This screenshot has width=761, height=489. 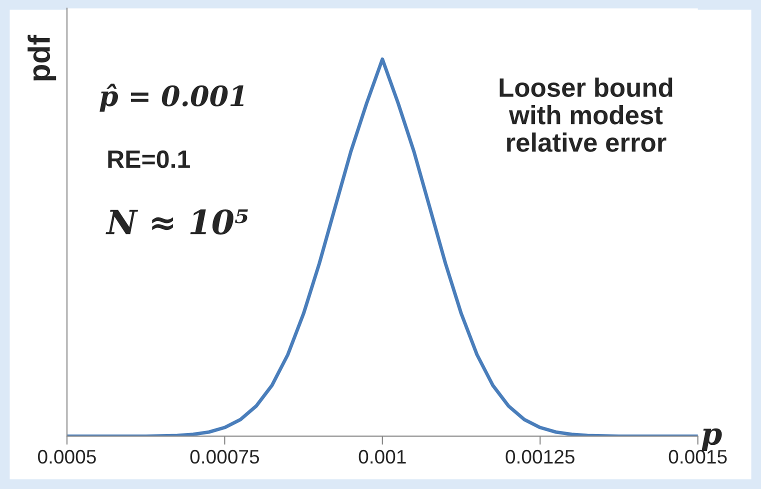 What do you see at coordinates (225, 457) in the screenshot?
I see `x-tick-label: 0.00075` at bounding box center [225, 457].